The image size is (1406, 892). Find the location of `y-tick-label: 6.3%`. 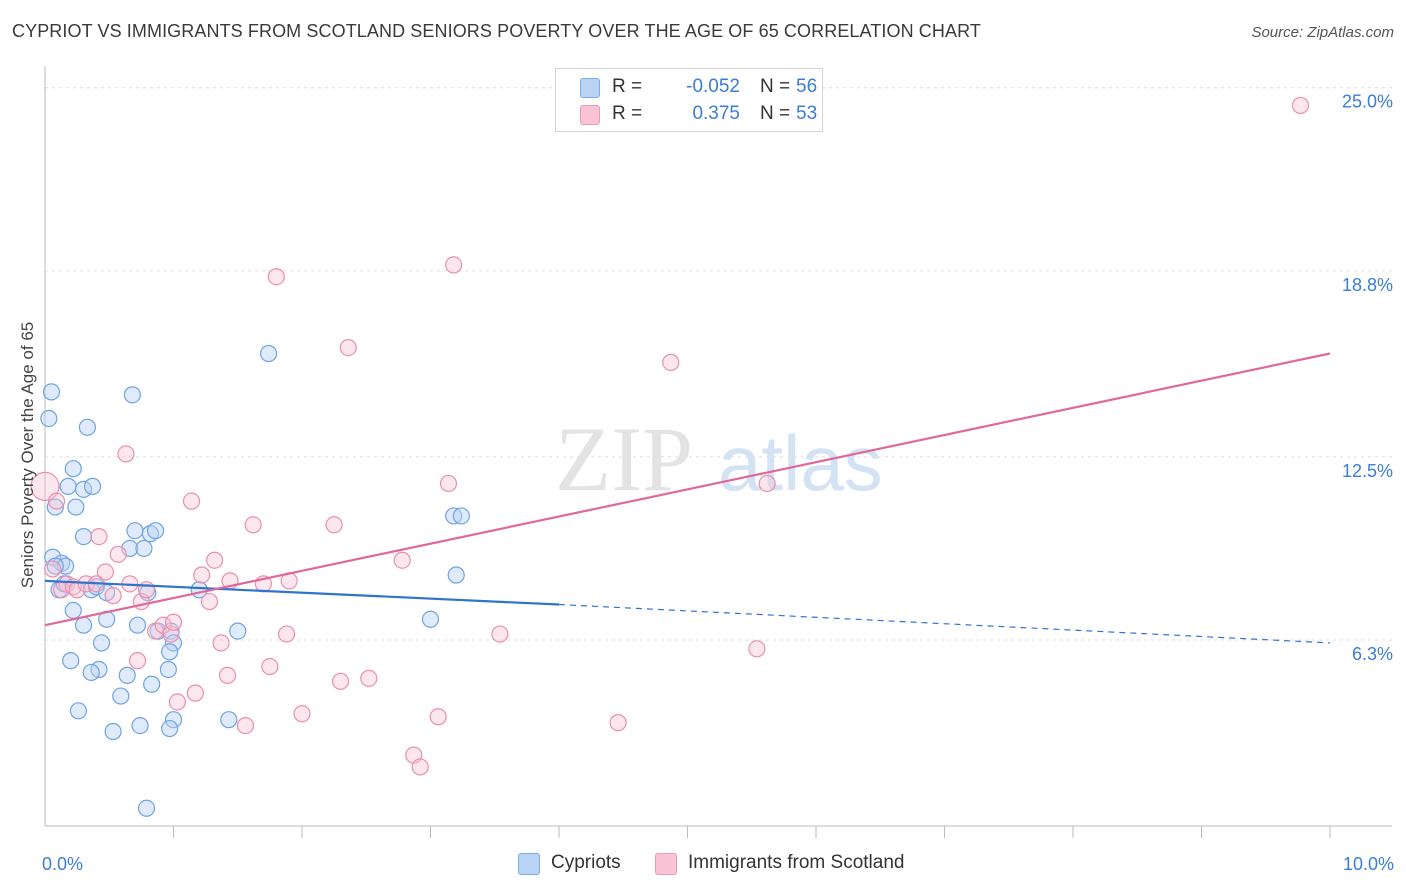

y-tick-label: 6.3% is located at coordinates (1372, 654).